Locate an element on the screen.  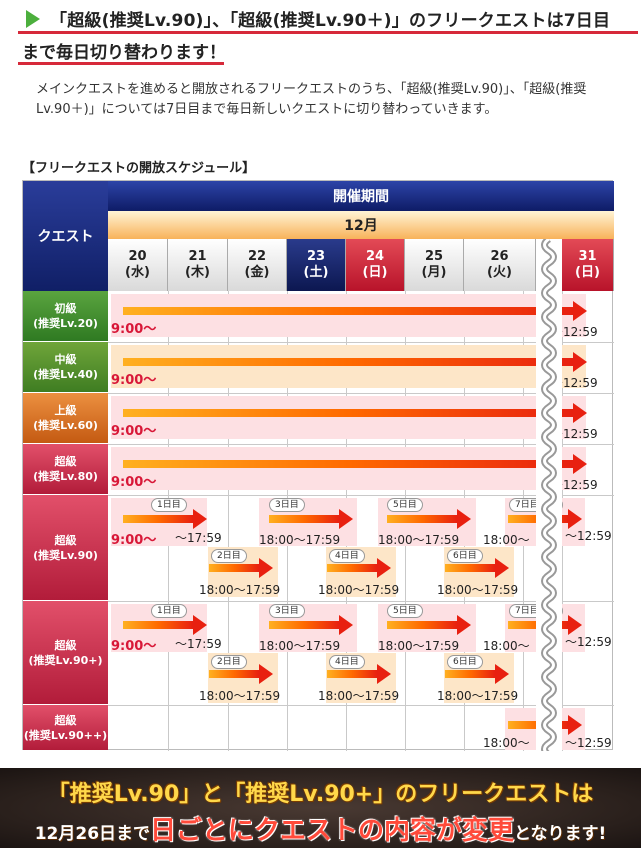
quest-column-header: クエスト is located at coordinates (65, 236).